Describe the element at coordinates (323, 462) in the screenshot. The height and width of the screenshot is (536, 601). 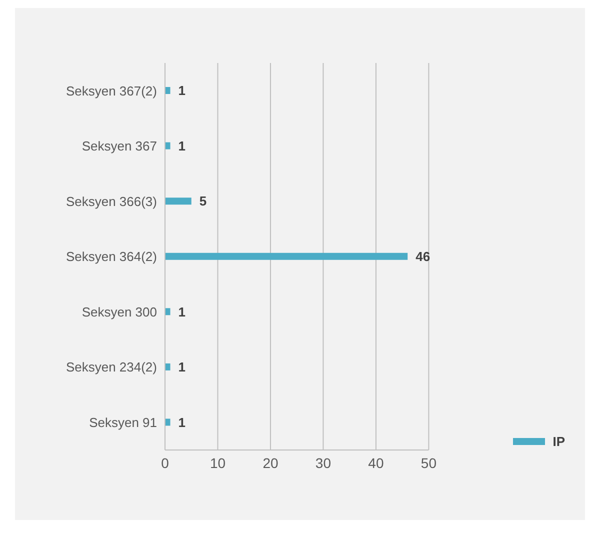
I see `x-tick-label: 30` at that location.